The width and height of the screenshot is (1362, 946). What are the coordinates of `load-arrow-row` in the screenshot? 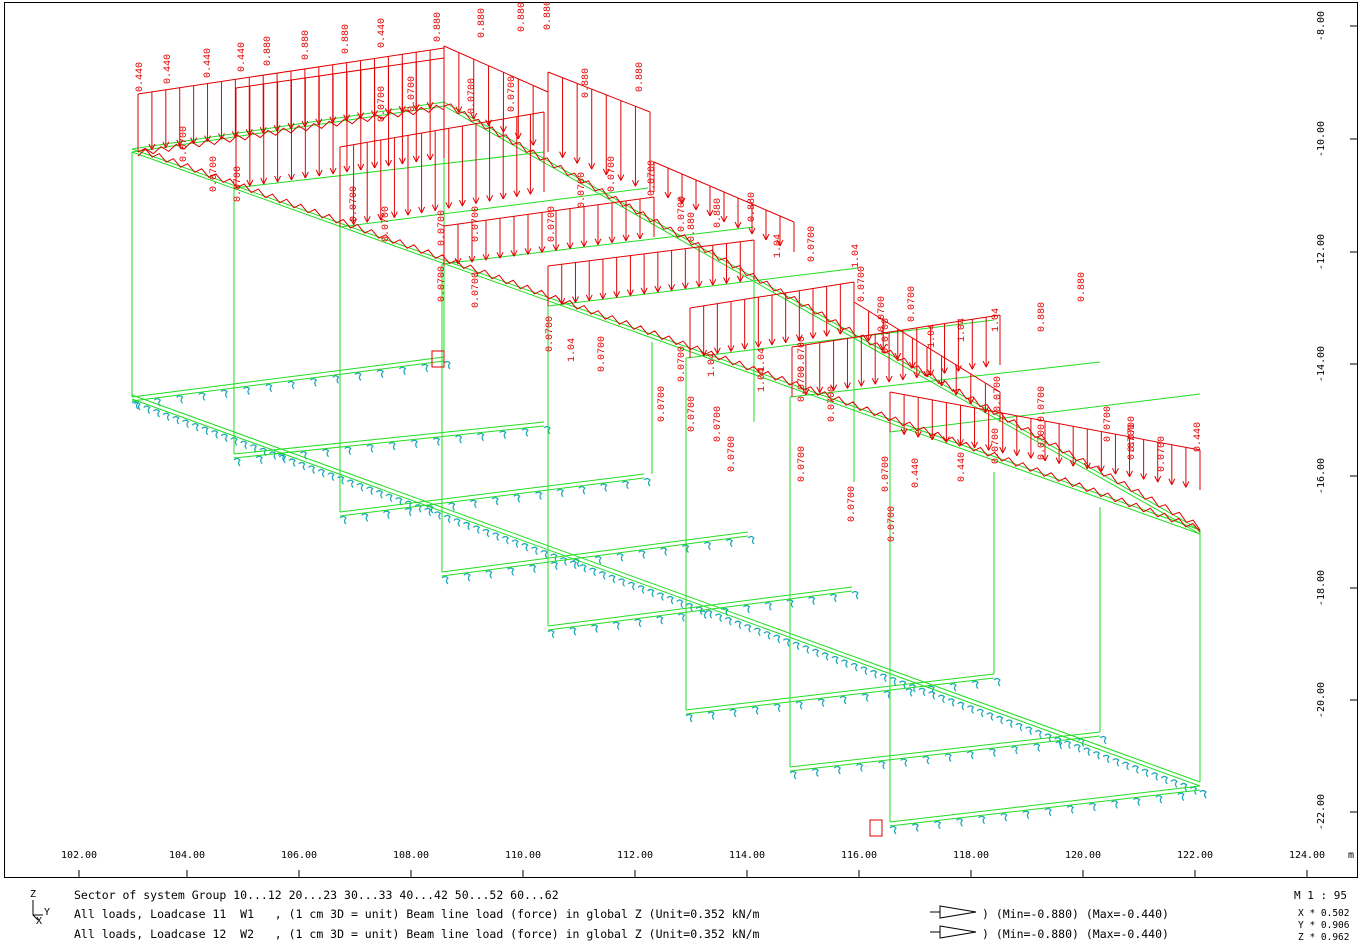 It's located at (291, 130).